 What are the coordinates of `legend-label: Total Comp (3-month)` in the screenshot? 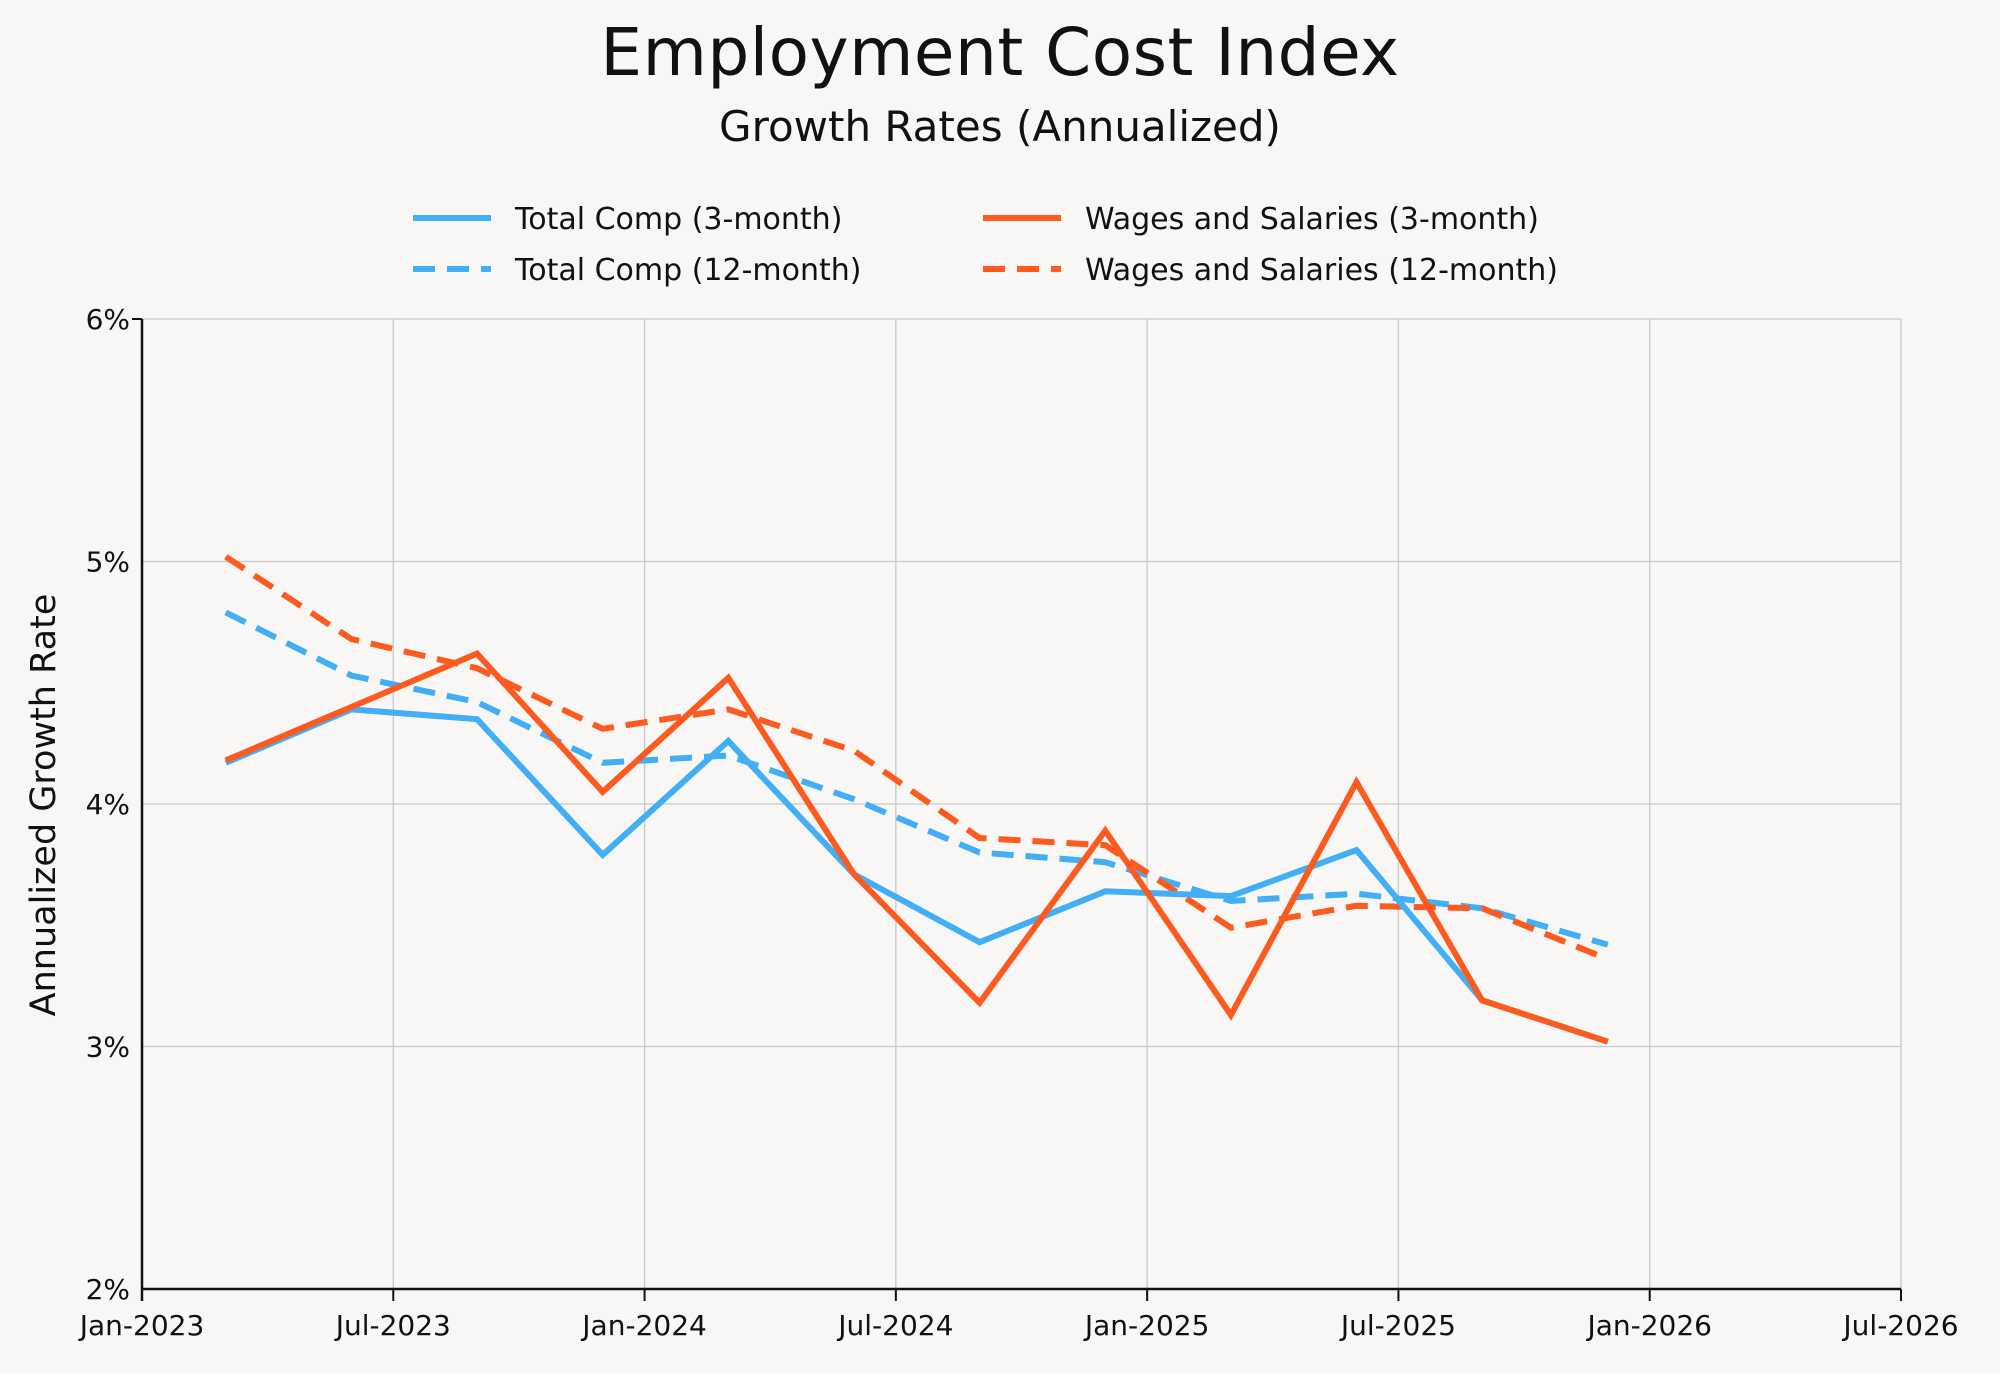 It's located at (678, 219).